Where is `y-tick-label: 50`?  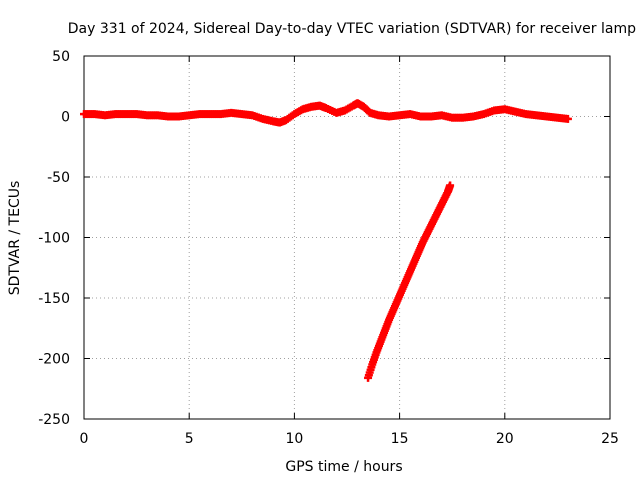
y-tick-label: 50 is located at coordinates (61, 57).